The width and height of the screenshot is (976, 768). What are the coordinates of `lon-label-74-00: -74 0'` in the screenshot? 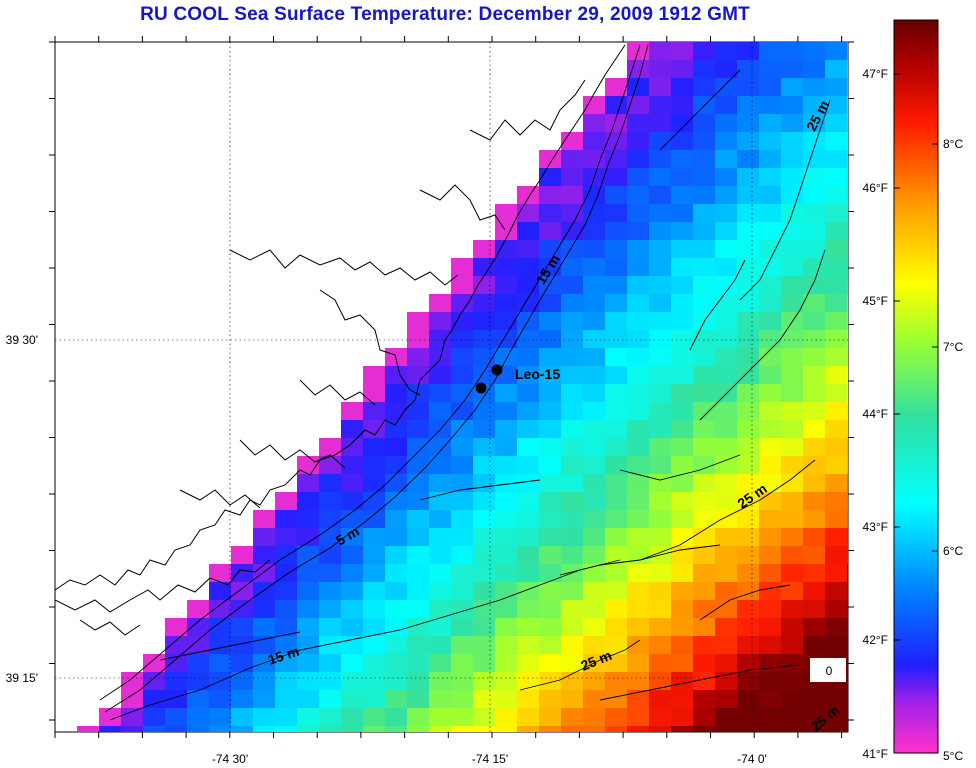 It's located at (752, 759).